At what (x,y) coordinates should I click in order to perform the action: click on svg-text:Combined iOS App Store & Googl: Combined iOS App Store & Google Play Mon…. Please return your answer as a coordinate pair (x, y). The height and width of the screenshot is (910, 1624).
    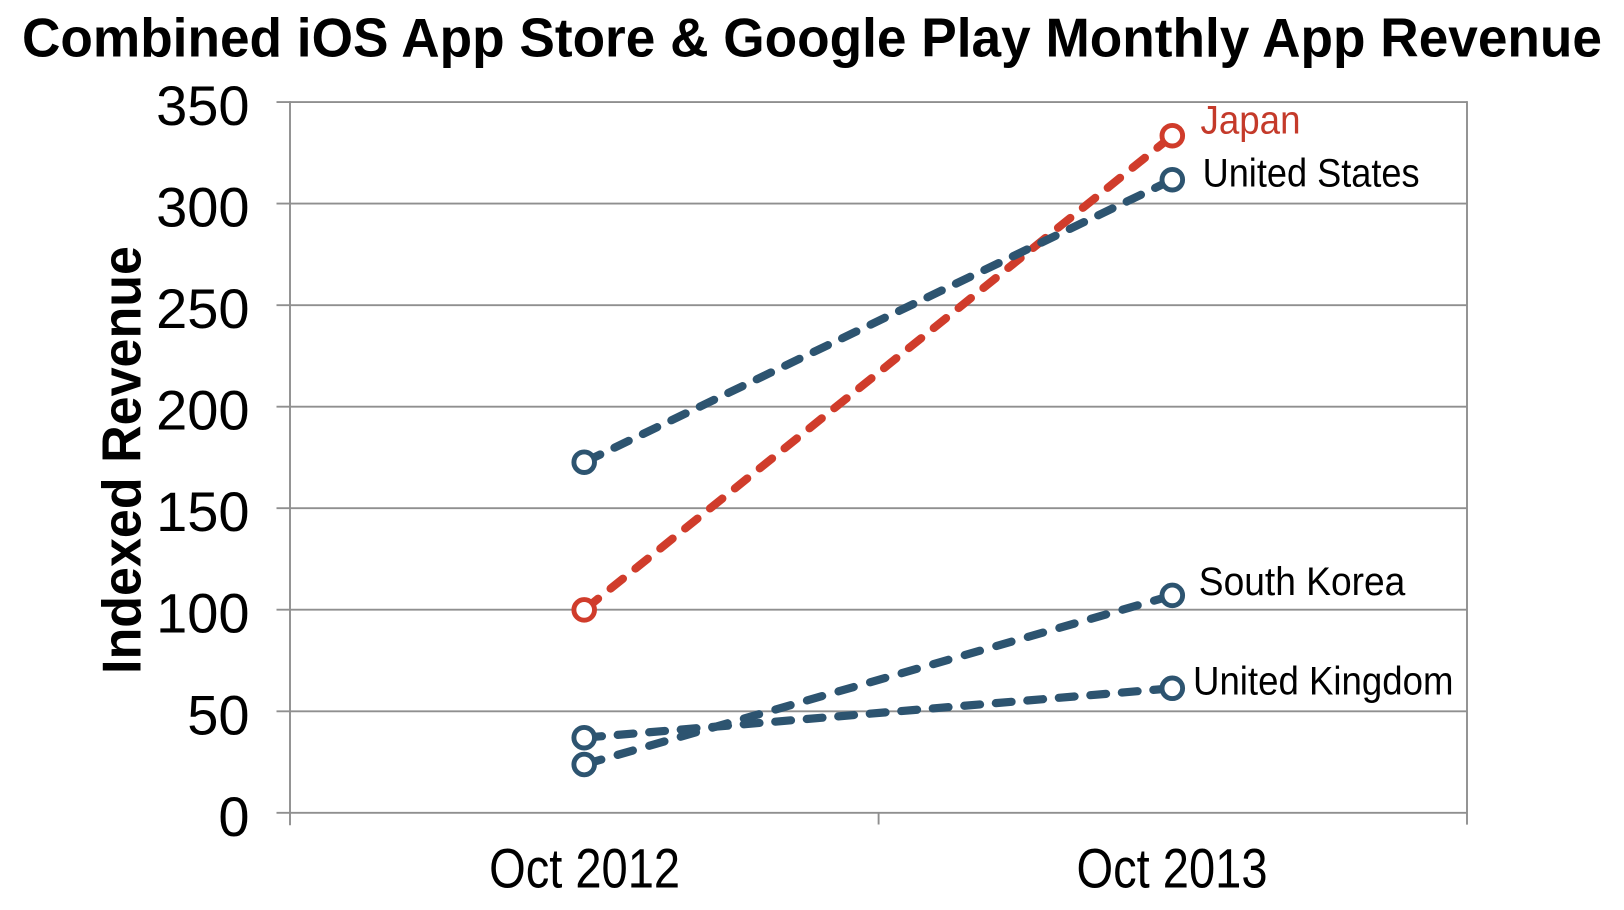
    Looking at the image, I should click on (812, 38).